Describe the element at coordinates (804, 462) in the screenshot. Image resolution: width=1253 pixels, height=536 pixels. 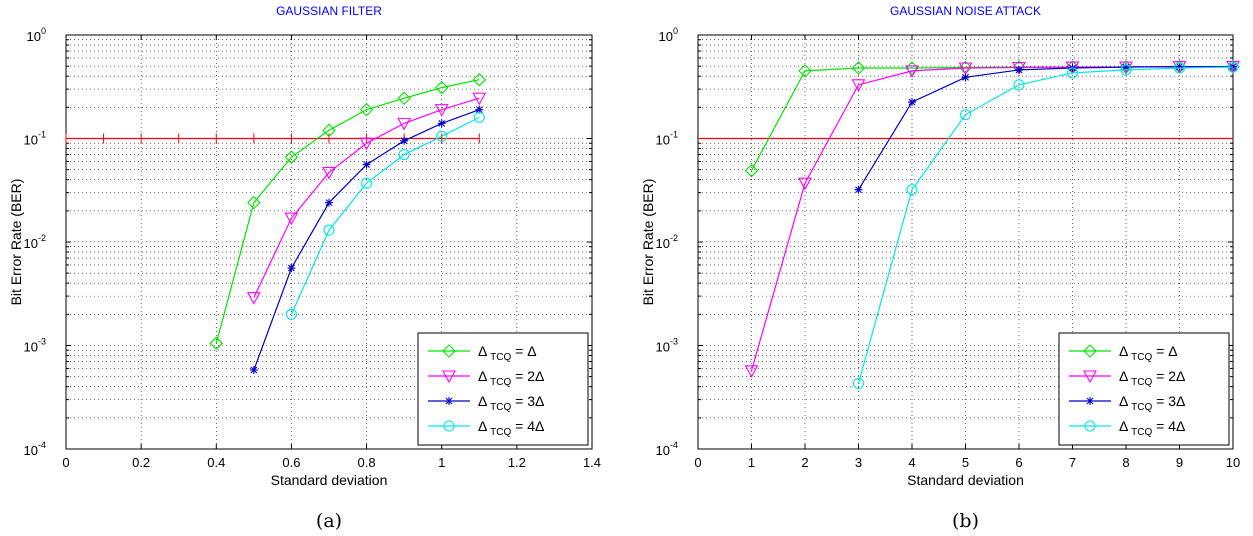
I see `x-tick-label: 2` at that location.